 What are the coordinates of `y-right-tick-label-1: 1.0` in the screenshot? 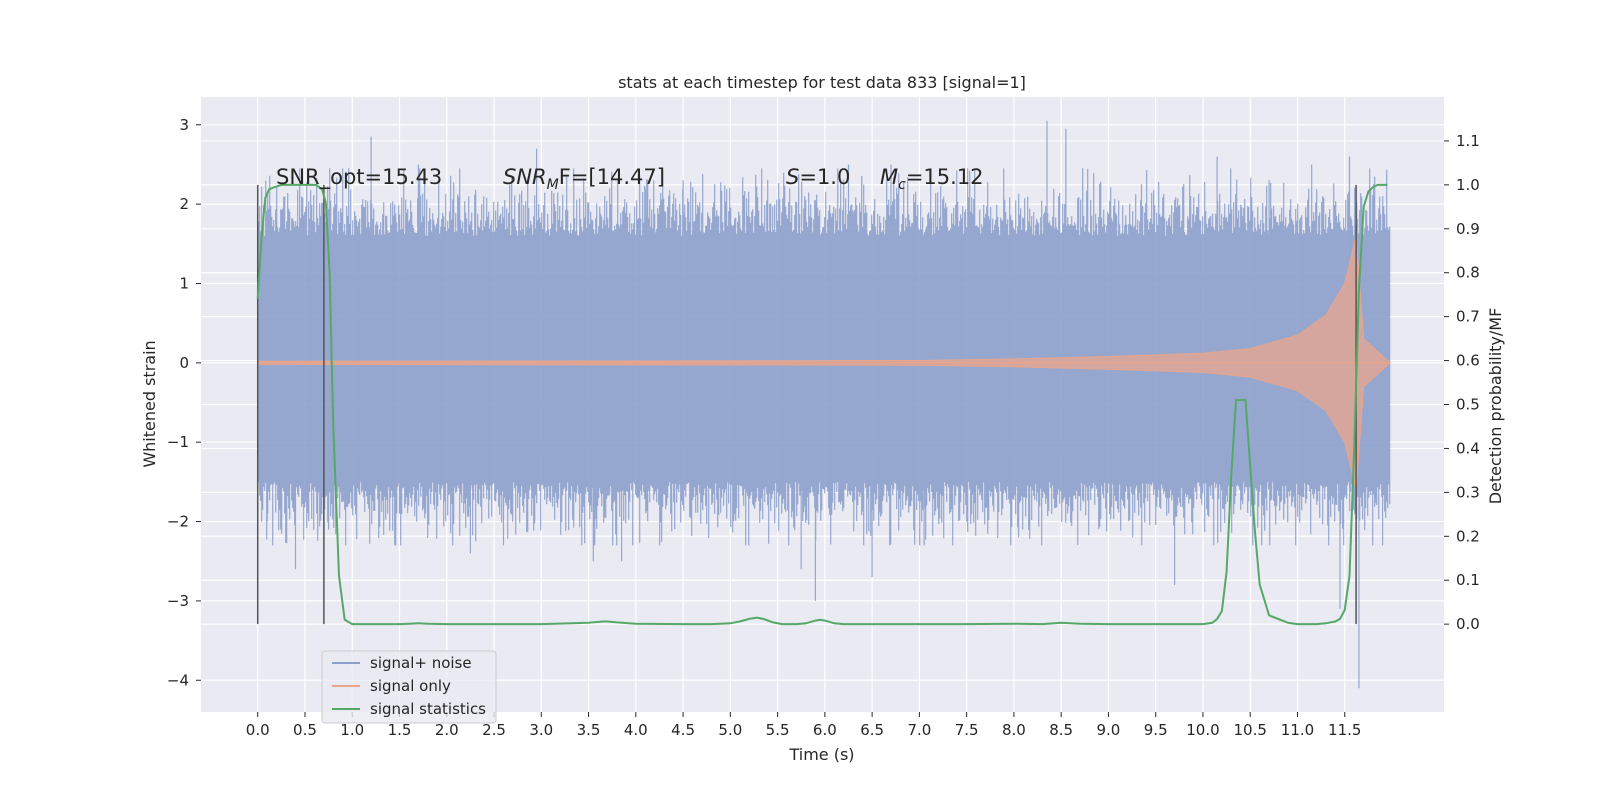 It's located at (1468, 185).